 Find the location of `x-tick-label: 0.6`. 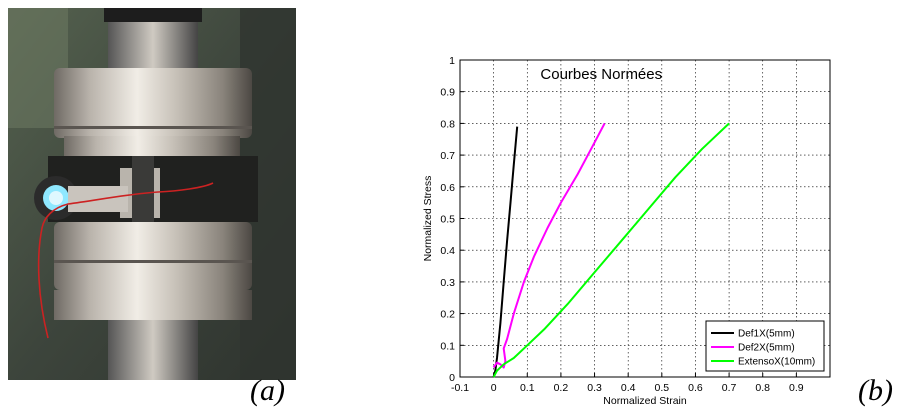

x-tick-label: 0.6 is located at coordinates (695, 388).